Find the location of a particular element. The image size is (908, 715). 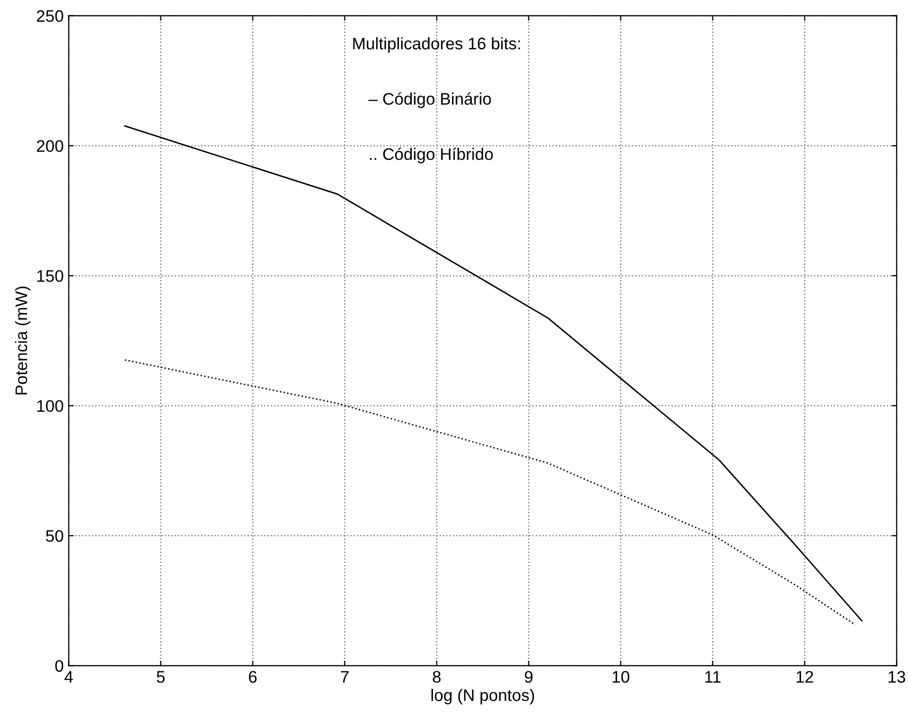

annotation: .. Código Híbrido is located at coordinates (431, 156).